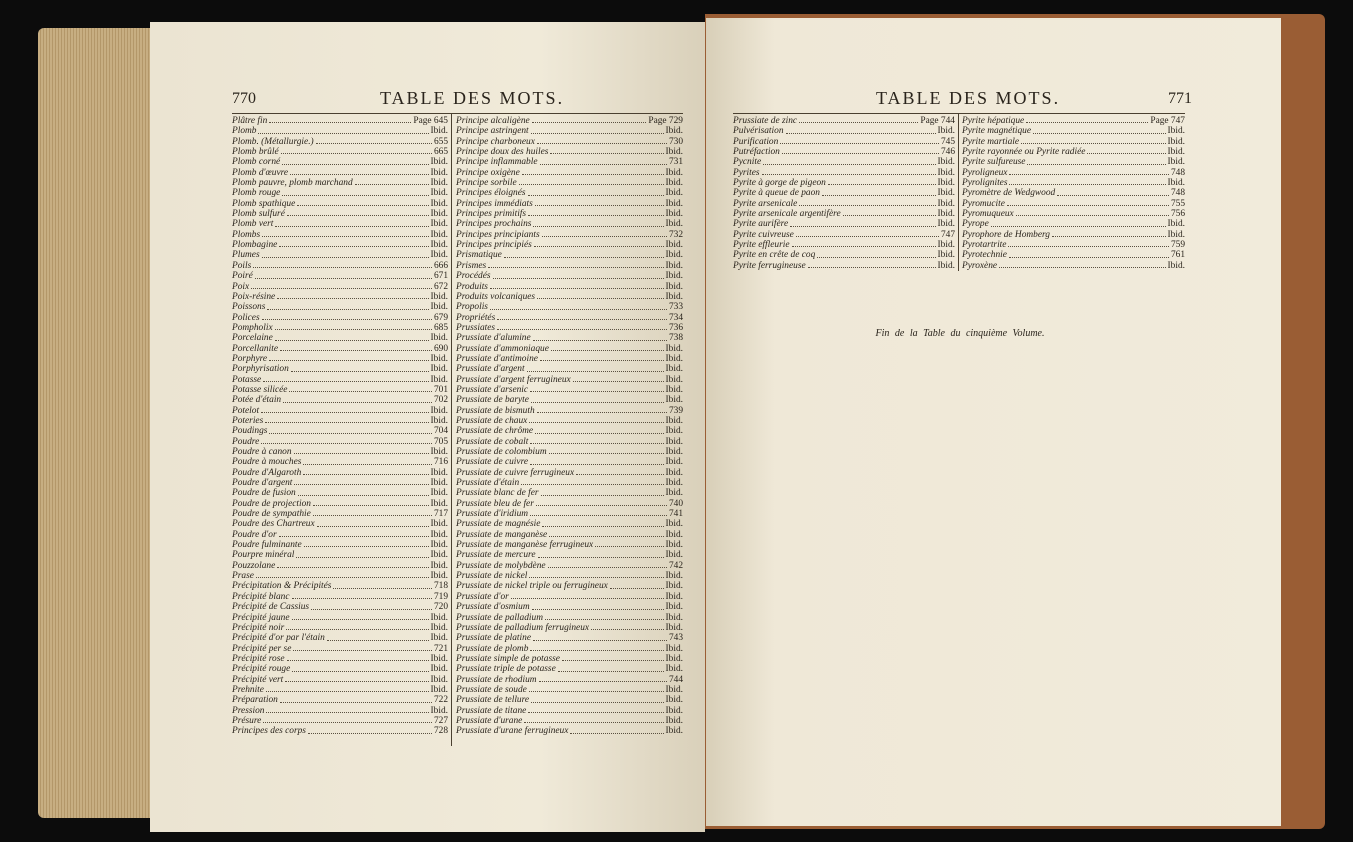 The image size is (1353, 842). Describe the element at coordinates (844, 255) in the screenshot. I see `index-entry: Pyrite en crête de coq Ibid.` at that location.